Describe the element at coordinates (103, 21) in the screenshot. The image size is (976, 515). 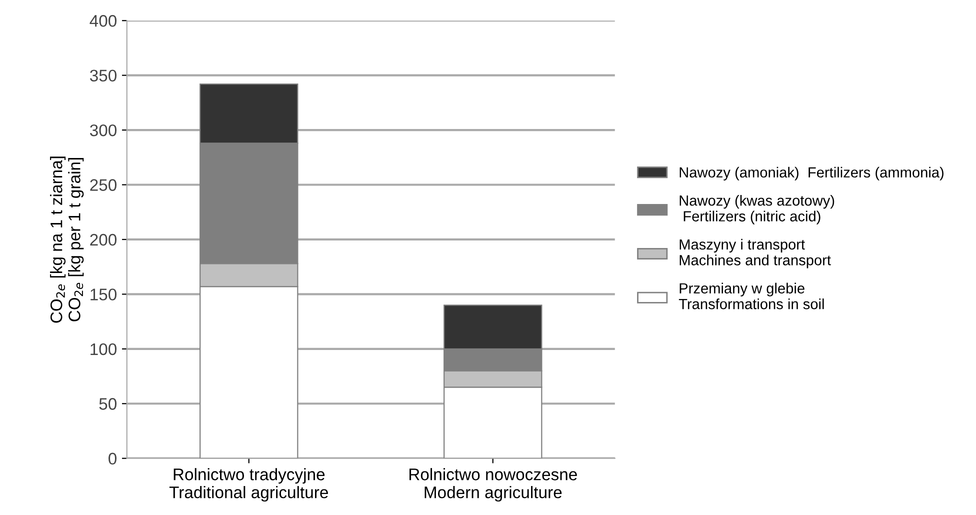
I see `y-tick-label: 400` at that location.